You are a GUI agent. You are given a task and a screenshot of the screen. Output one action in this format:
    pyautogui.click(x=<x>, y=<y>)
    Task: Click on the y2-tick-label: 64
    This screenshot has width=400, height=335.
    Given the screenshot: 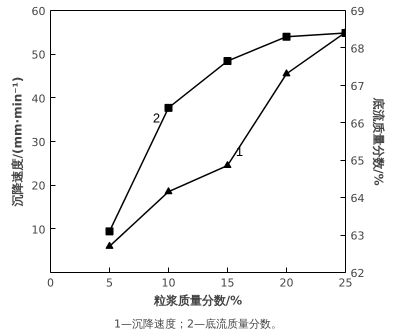 What is the action you would take?
    pyautogui.click(x=357, y=199)
    